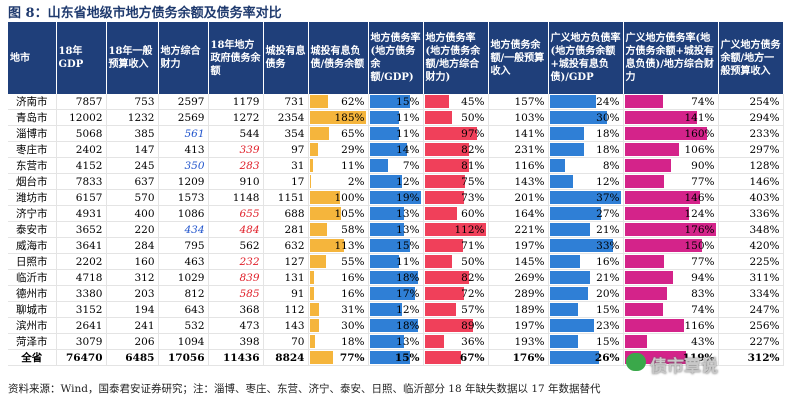  I want to click on header-cell: 地方债务率(地方债务余额/地方综合财力), so click(456, 58).